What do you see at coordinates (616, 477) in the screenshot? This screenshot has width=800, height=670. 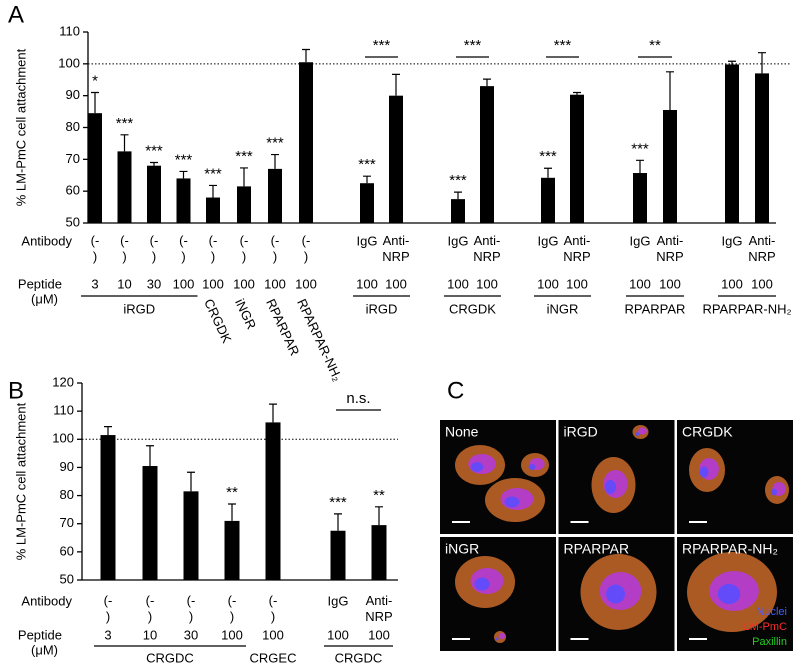 I see `image-tile: iRGD` at bounding box center [616, 477].